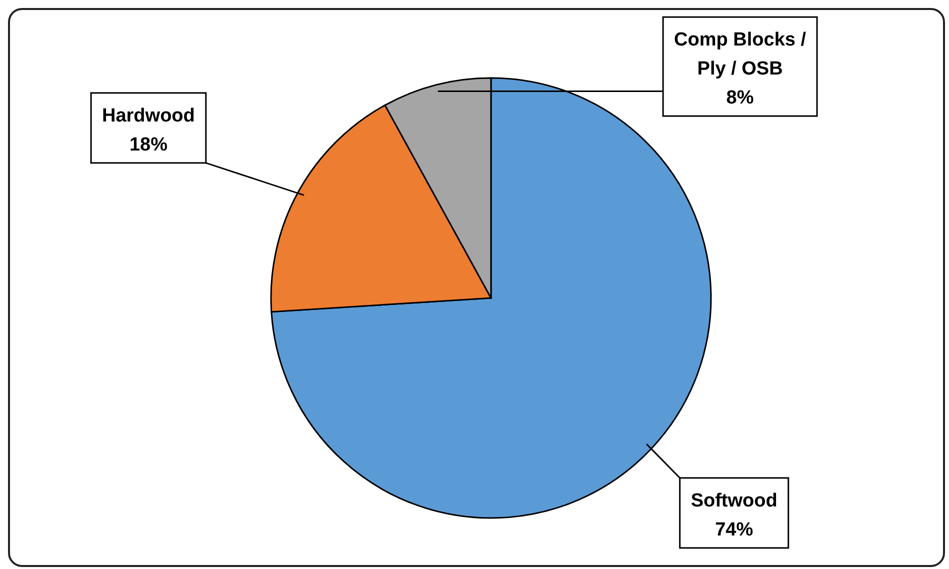 Image resolution: width=949 pixels, height=569 pixels. What do you see at coordinates (734, 501) in the screenshot?
I see `slice-label: Softwood` at bounding box center [734, 501].